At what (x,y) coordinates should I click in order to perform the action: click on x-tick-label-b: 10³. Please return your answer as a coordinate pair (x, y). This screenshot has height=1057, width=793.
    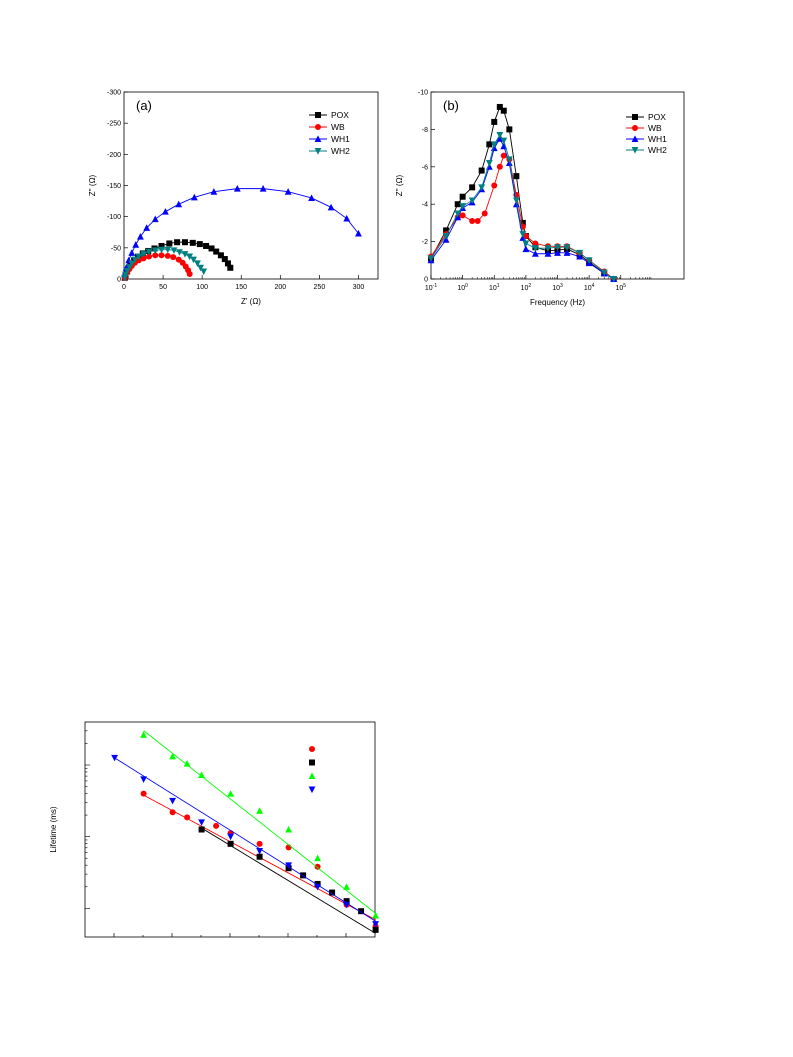
    Looking at the image, I should click on (557, 287).